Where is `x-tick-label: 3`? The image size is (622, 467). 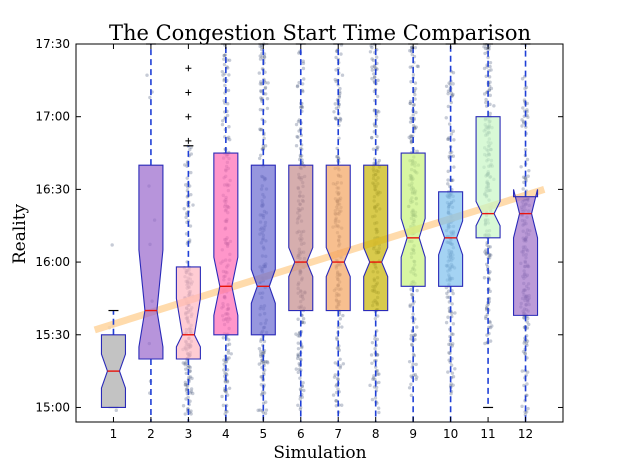
x-tick-label: 3 is located at coordinates (189, 434).